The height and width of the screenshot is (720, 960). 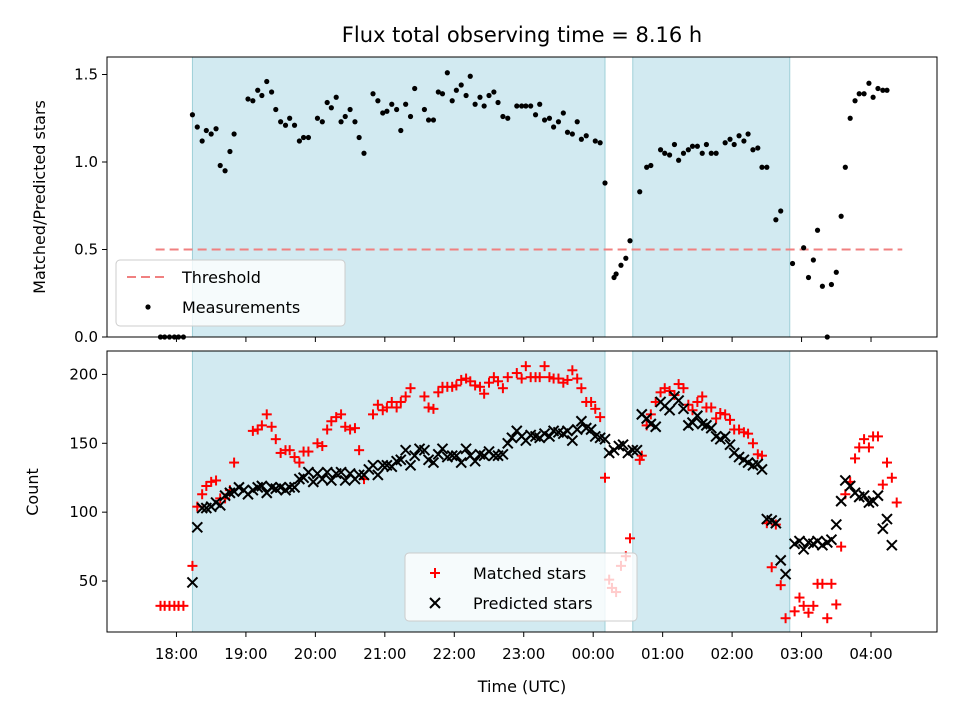 What do you see at coordinates (176, 654) in the screenshot?
I see `x-tick-label: 18:00` at bounding box center [176, 654].